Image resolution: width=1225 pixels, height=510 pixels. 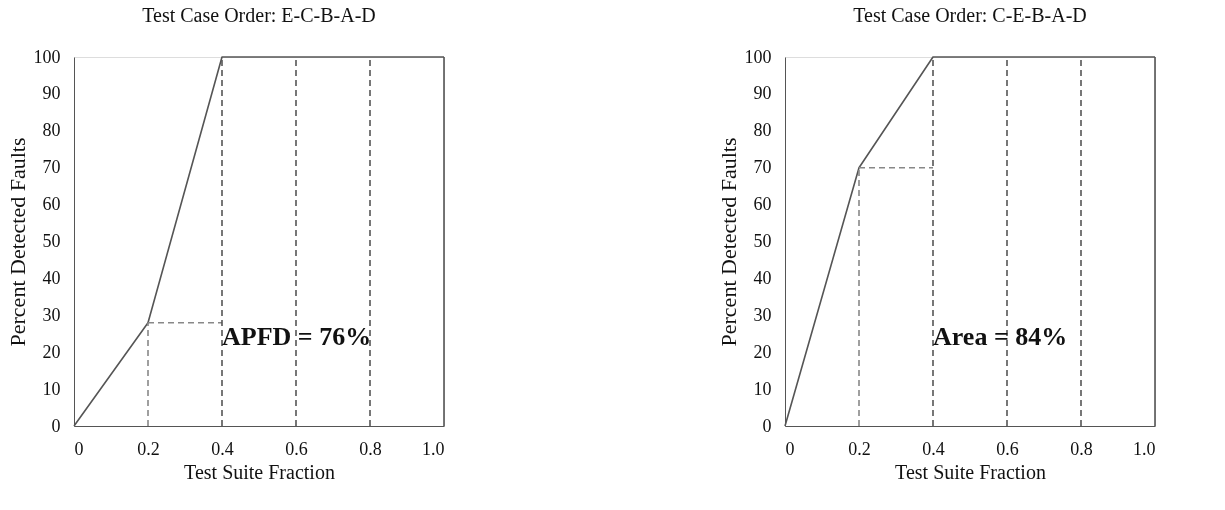 What do you see at coordinates (297, 337) in the screenshot?
I see `annotation: APFD = 76%` at bounding box center [297, 337].